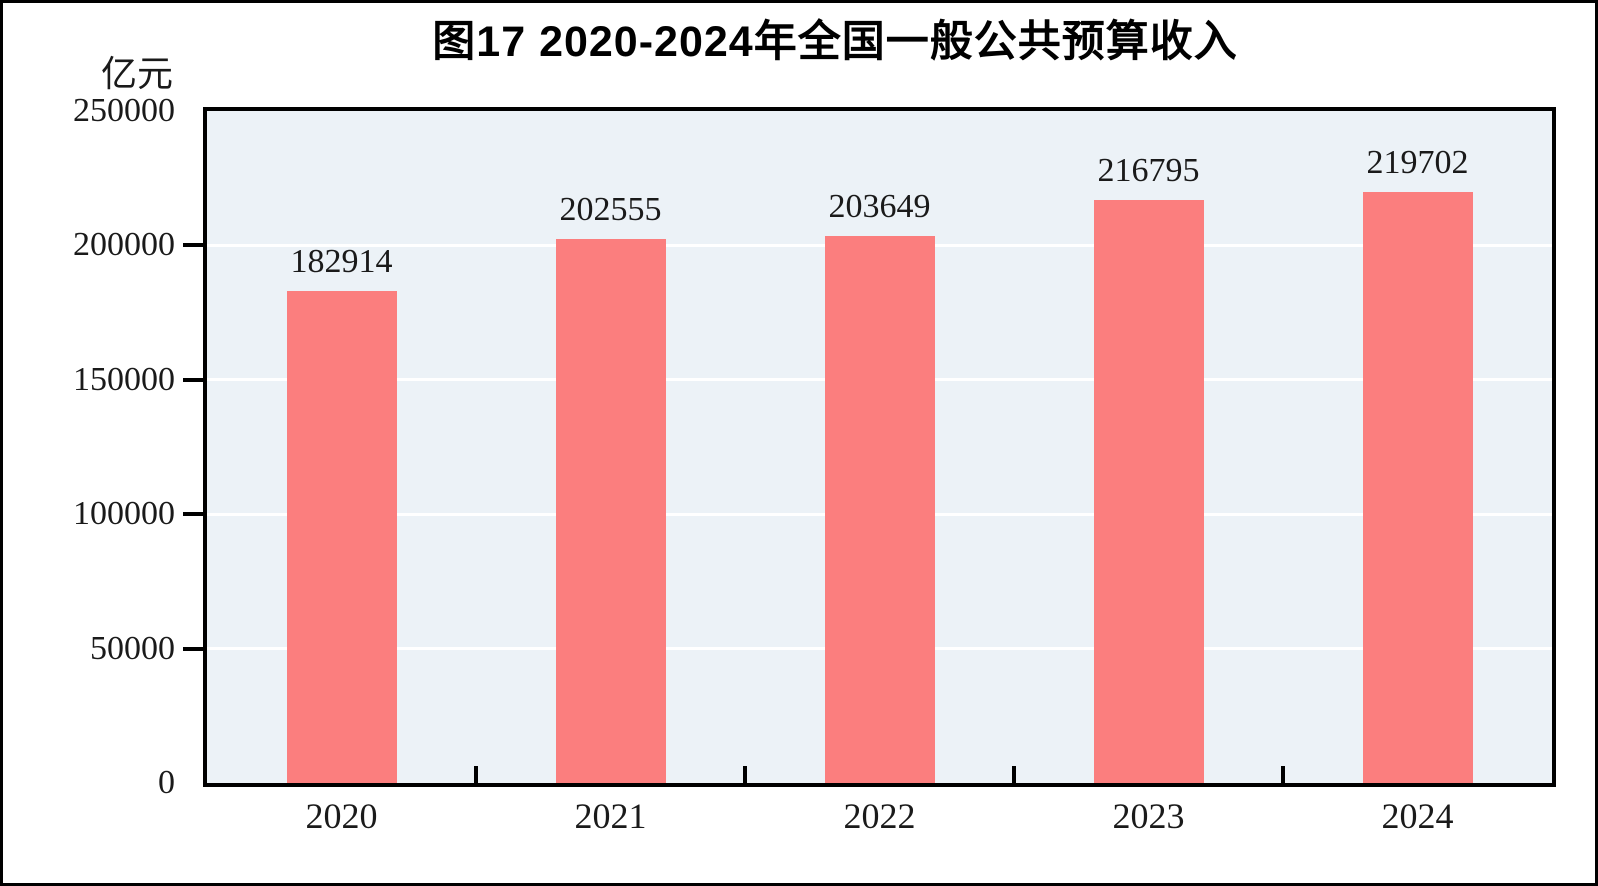  Describe the element at coordinates (124, 245) in the screenshot. I see `y-axis-tick-label: 200000` at that location.